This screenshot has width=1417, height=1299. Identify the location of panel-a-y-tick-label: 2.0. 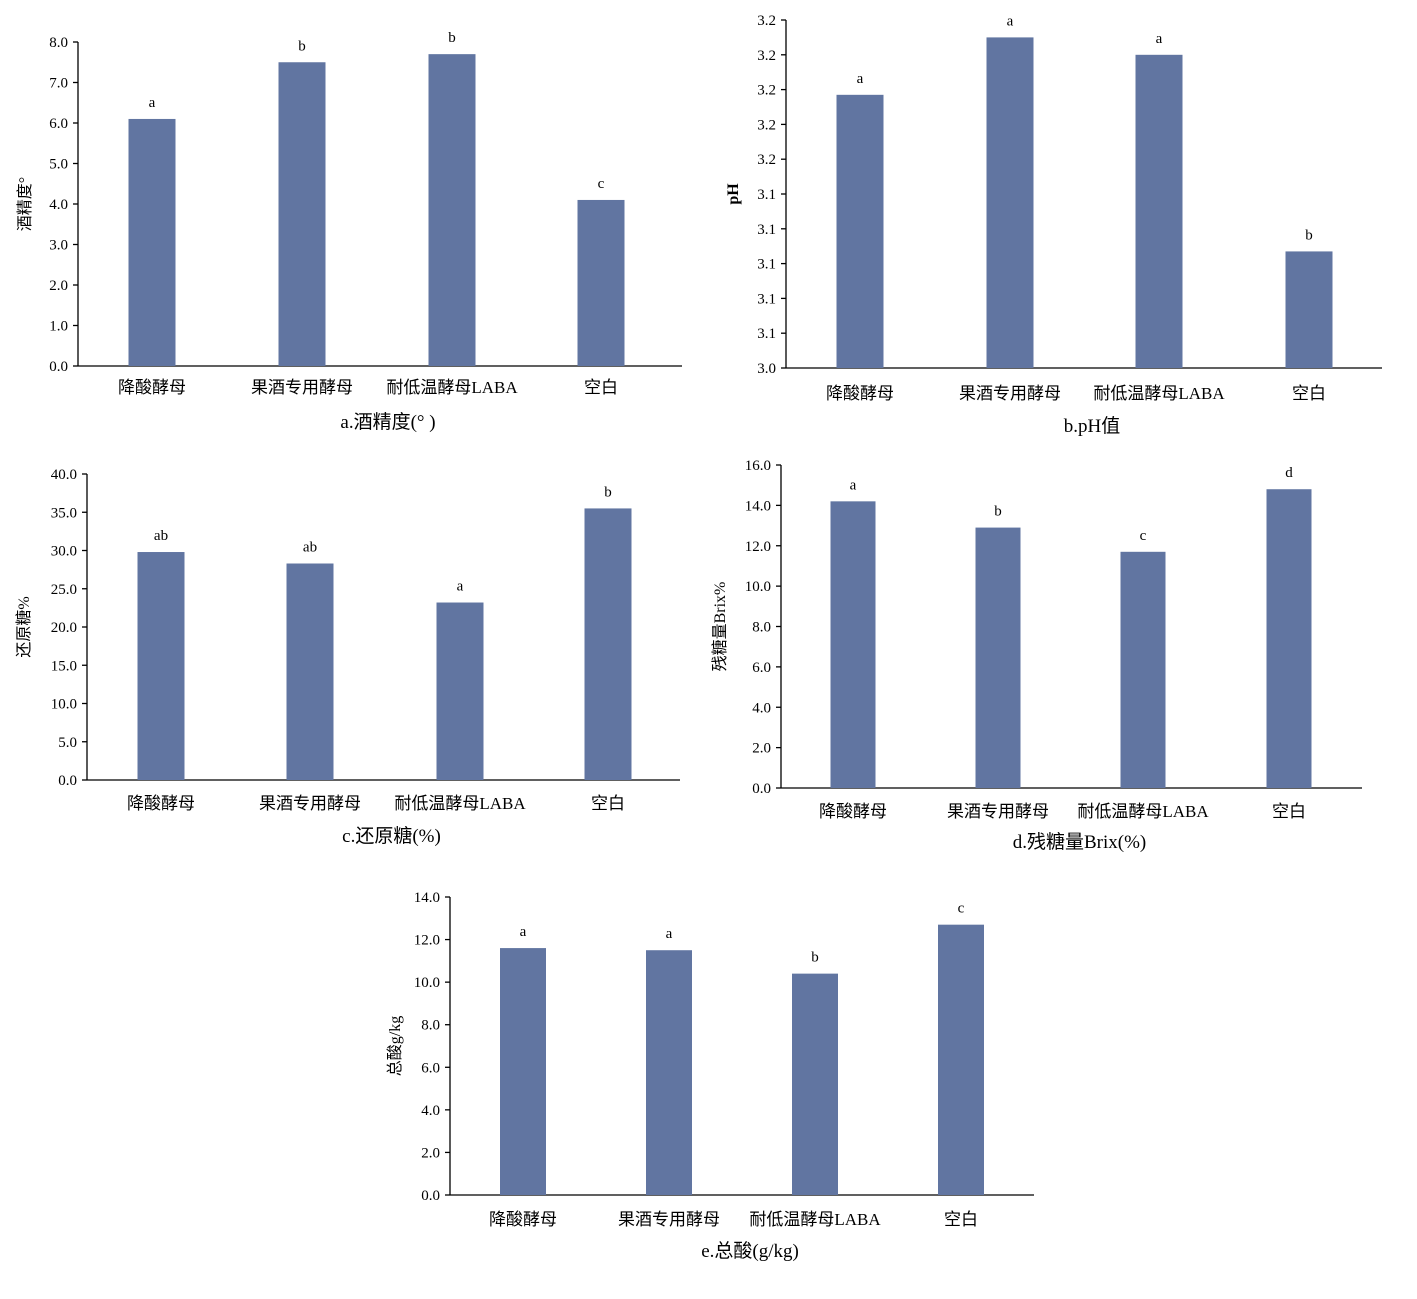
(58, 286).